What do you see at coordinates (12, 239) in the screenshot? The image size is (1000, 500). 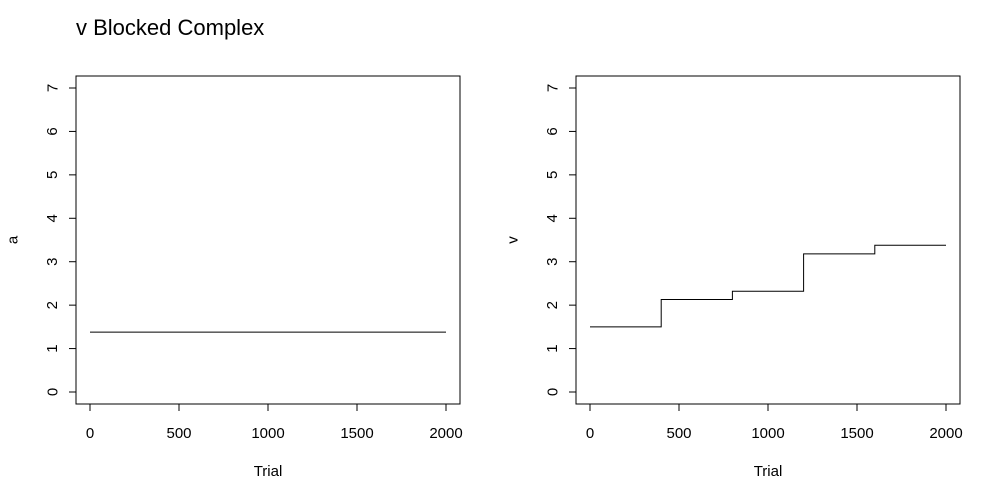 I see `y-axis-label: a` at bounding box center [12, 239].